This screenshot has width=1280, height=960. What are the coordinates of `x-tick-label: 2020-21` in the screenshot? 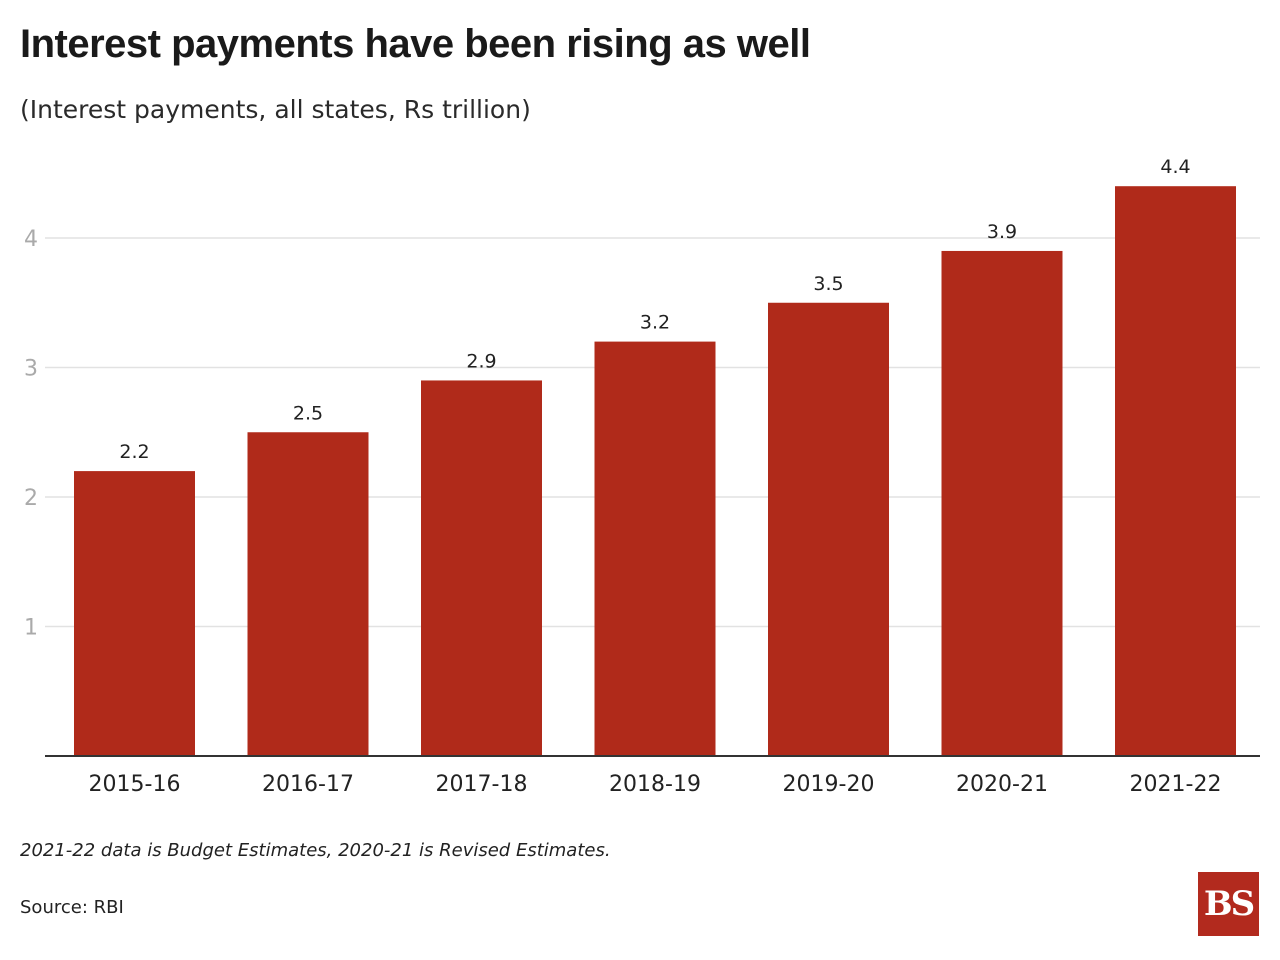 It's located at (1002, 784).